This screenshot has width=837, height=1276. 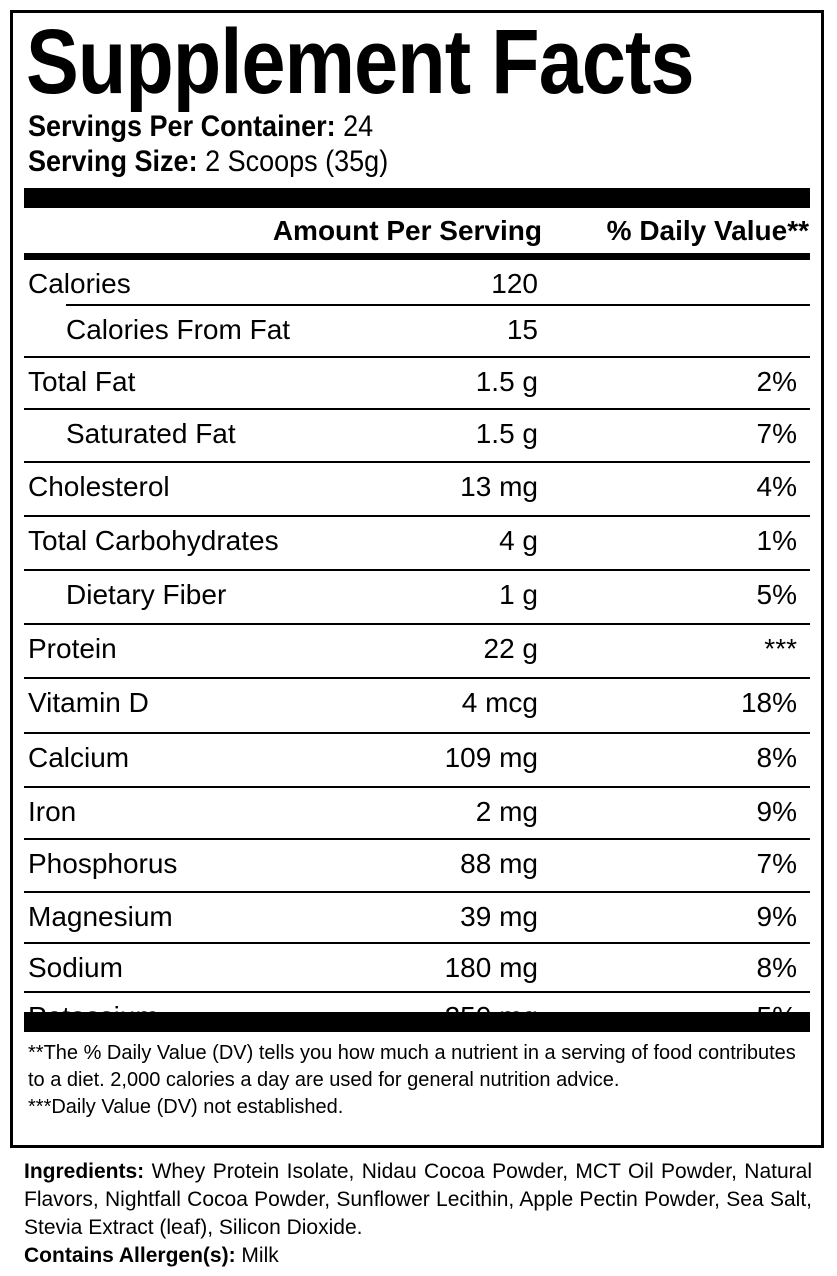 What do you see at coordinates (417, 918) in the screenshot?
I see `nutrient-row: Magnesium 39 mg 9%` at bounding box center [417, 918].